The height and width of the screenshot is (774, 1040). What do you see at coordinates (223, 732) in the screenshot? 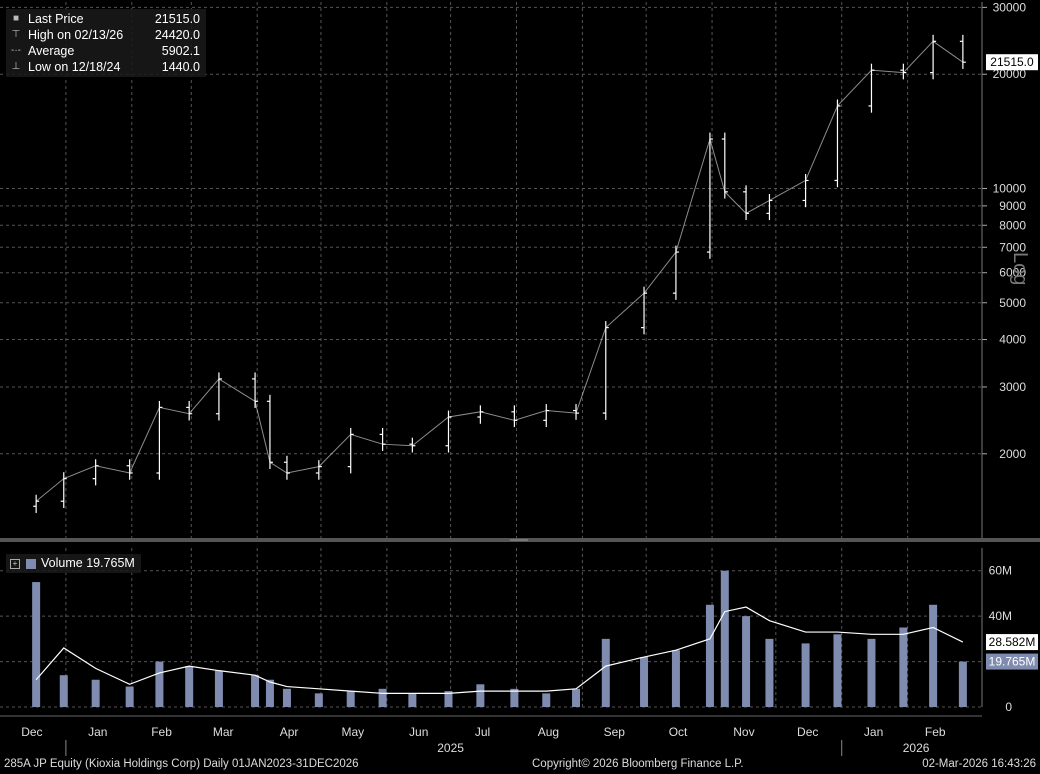
I see `x-month-label: Mar` at bounding box center [223, 732].